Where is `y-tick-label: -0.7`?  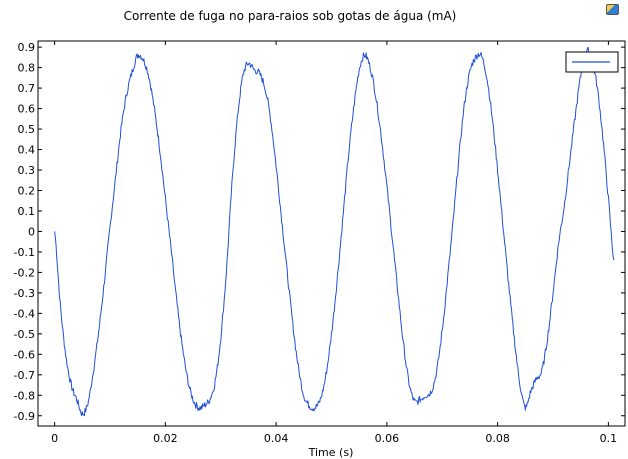 y-tick-label: -0.7 is located at coordinates (24, 375).